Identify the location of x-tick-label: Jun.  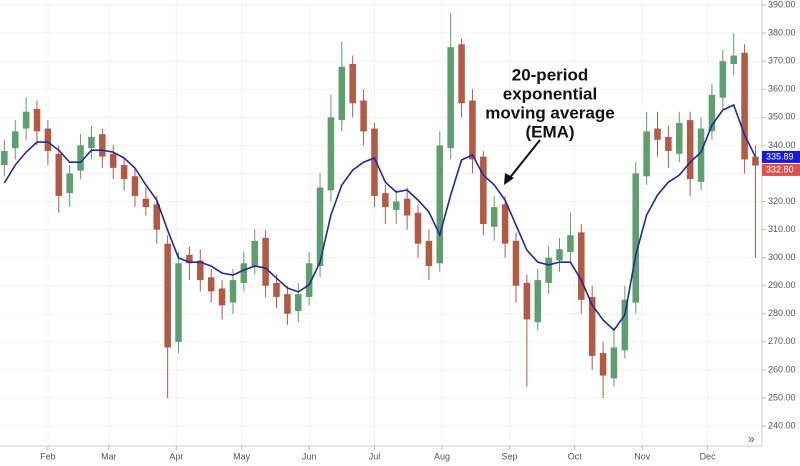
(309, 456).